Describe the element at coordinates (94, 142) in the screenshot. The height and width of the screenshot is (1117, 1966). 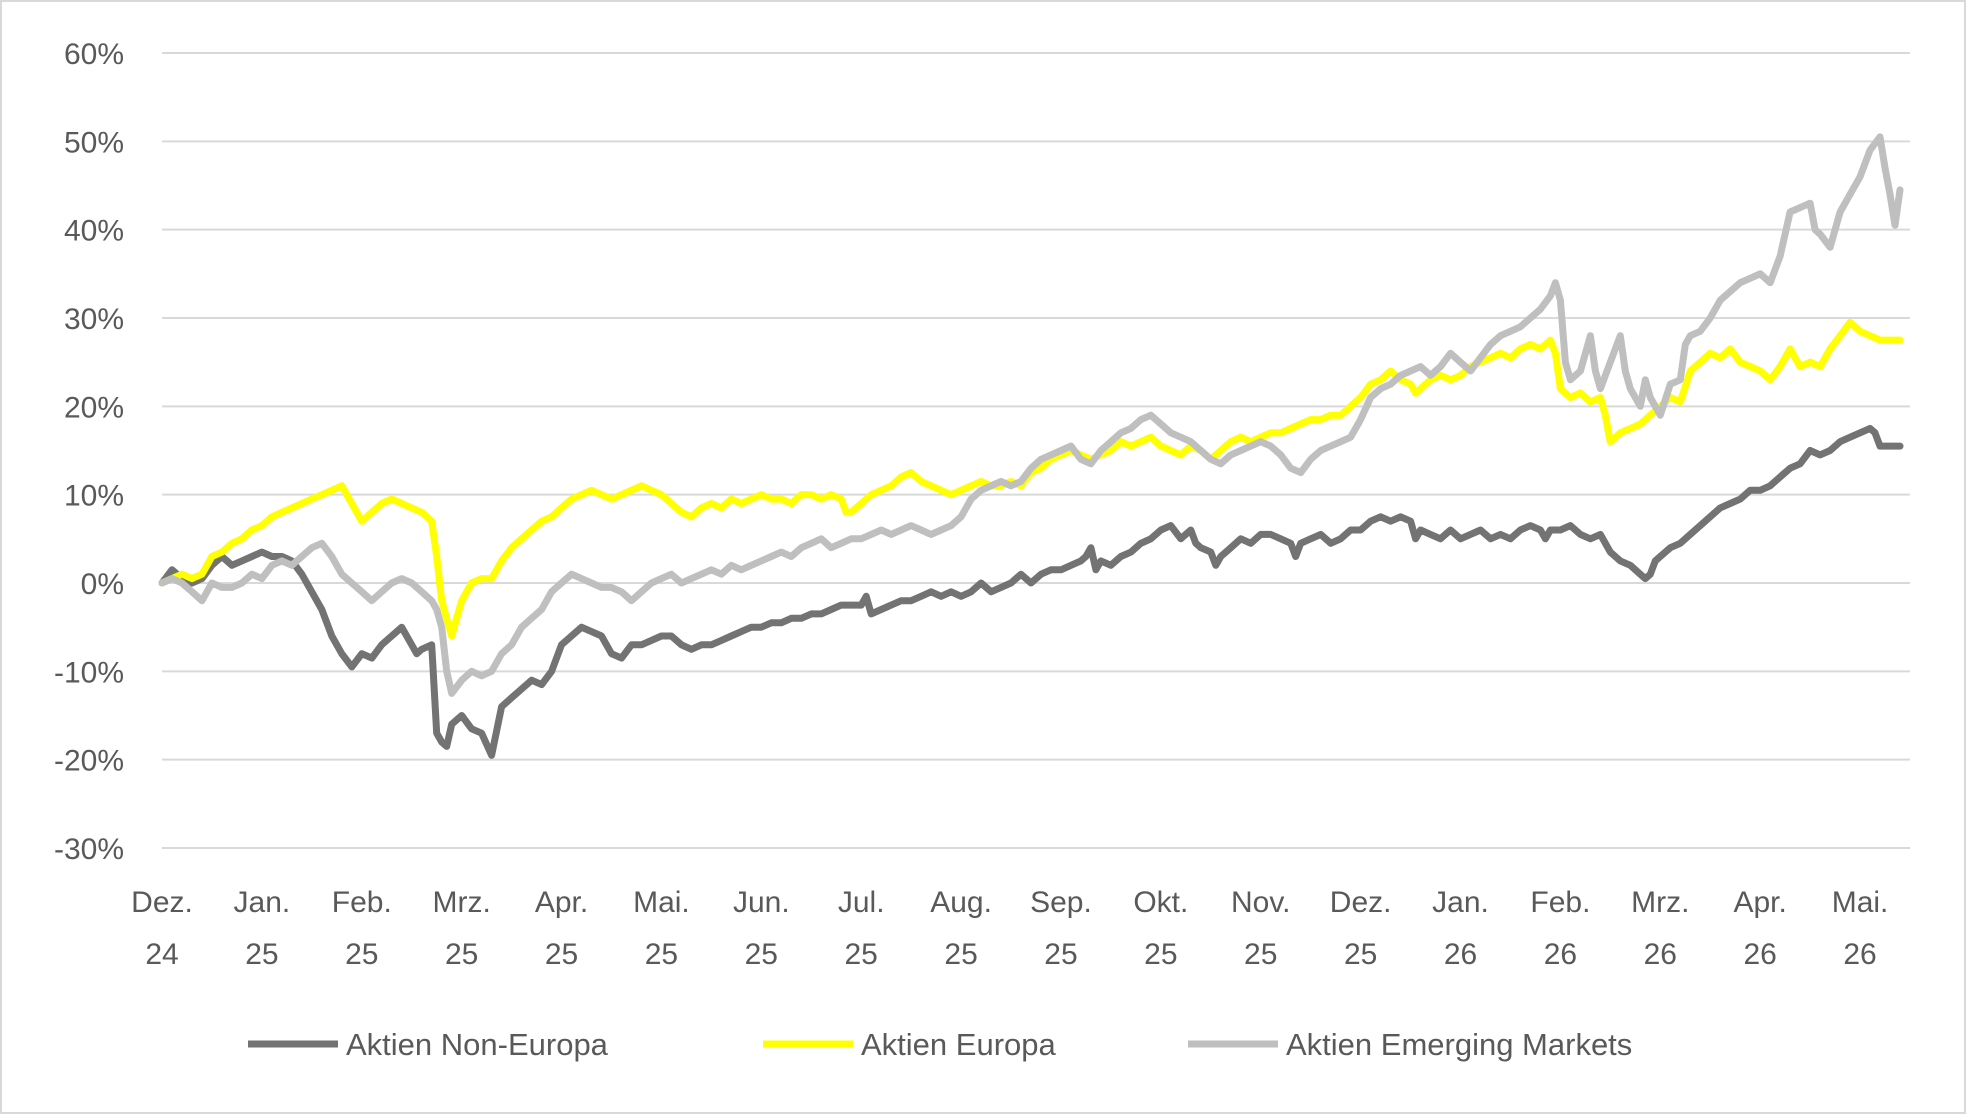
I see `y-tick-label: 50%` at that location.